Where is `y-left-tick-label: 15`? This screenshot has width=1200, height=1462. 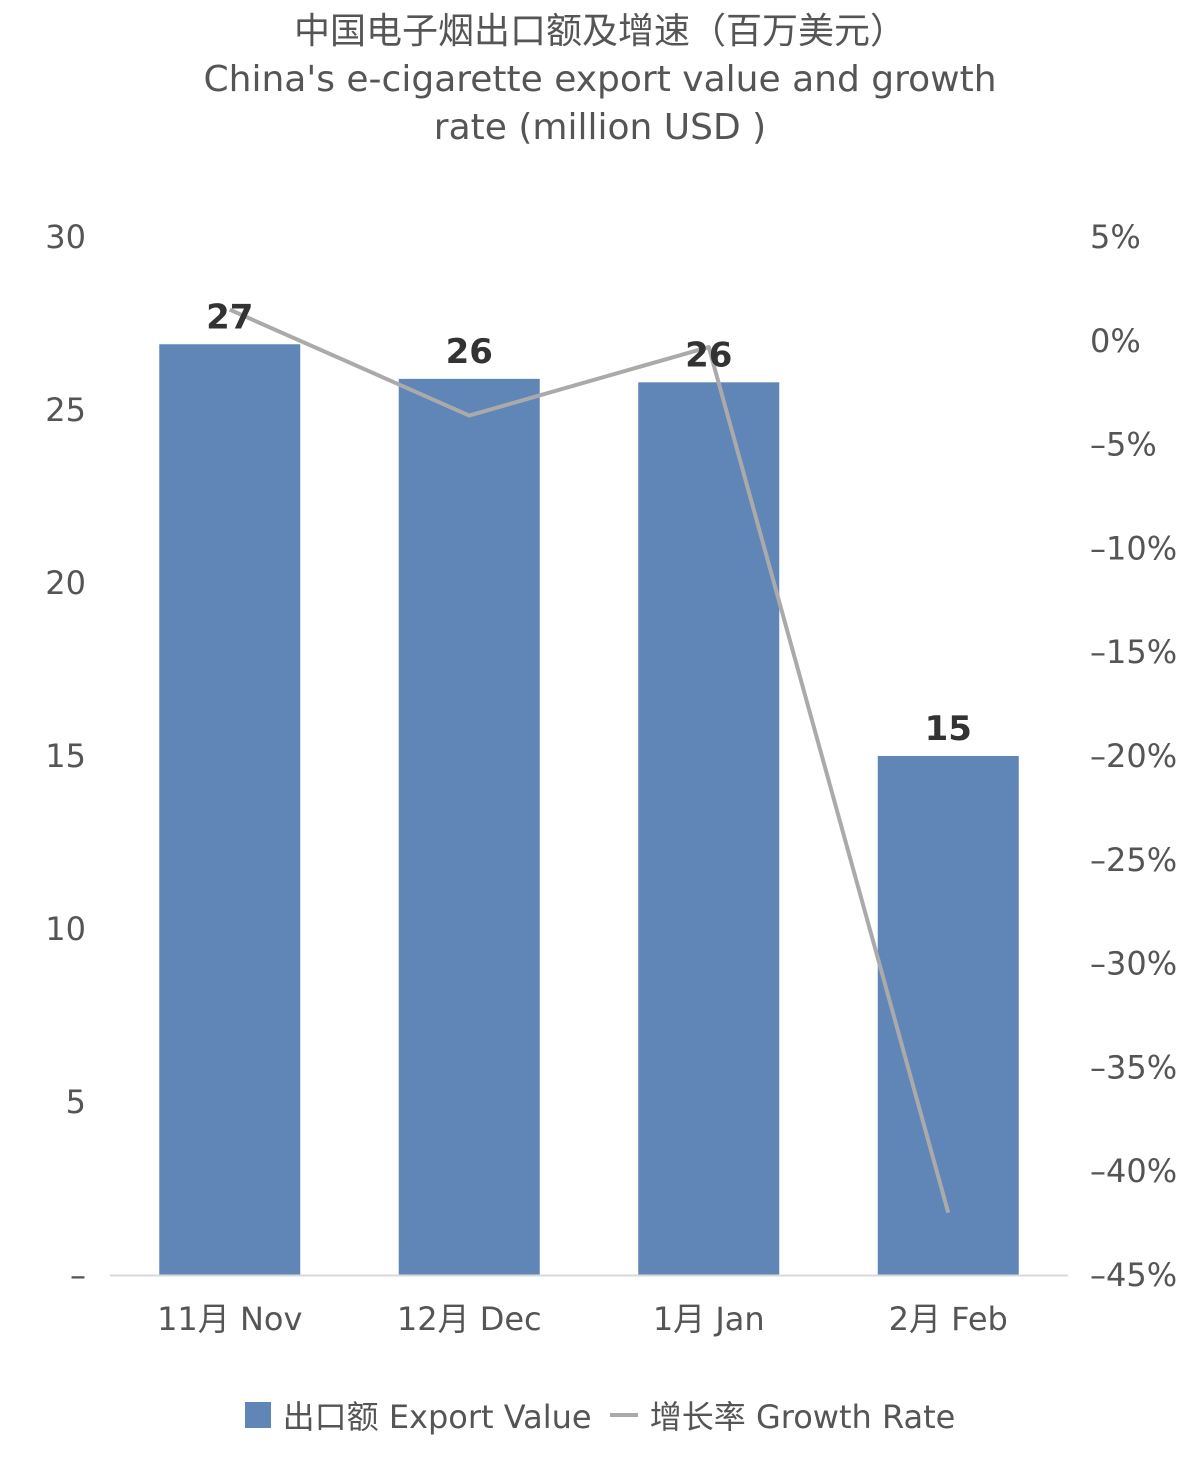
y-left-tick-label: 15 is located at coordinates (65, 756).